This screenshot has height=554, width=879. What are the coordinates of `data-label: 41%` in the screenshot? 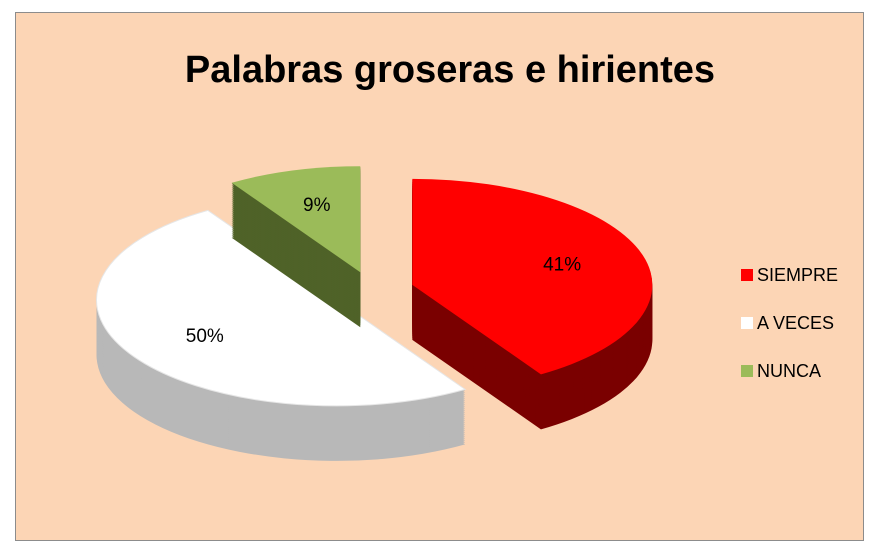 It's located at (562, 265).